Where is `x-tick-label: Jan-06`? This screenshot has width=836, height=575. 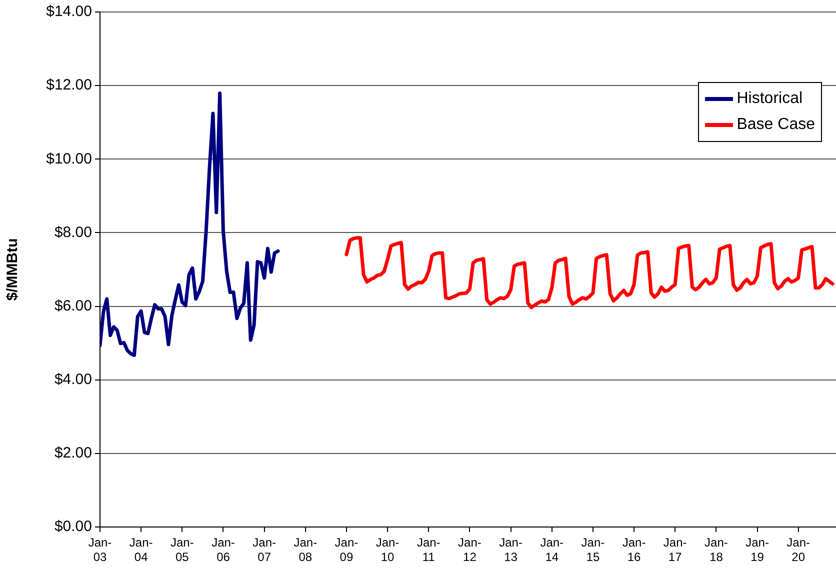
x-tick-label: Jan-06 is located at coordinates (223, 550).